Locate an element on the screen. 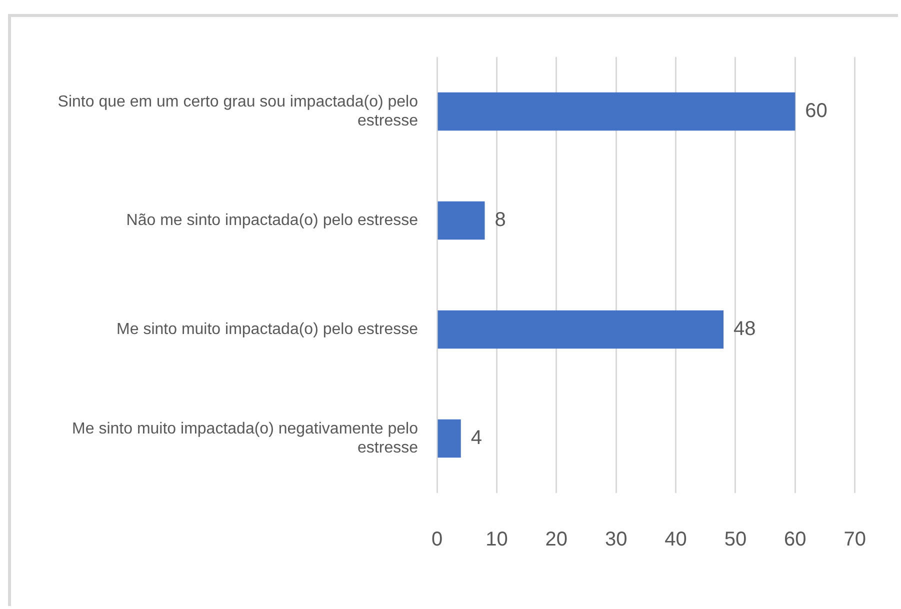 The width and height of the screenshot is (901, 609). data-label: 60 is located at coordinates (816, 111).